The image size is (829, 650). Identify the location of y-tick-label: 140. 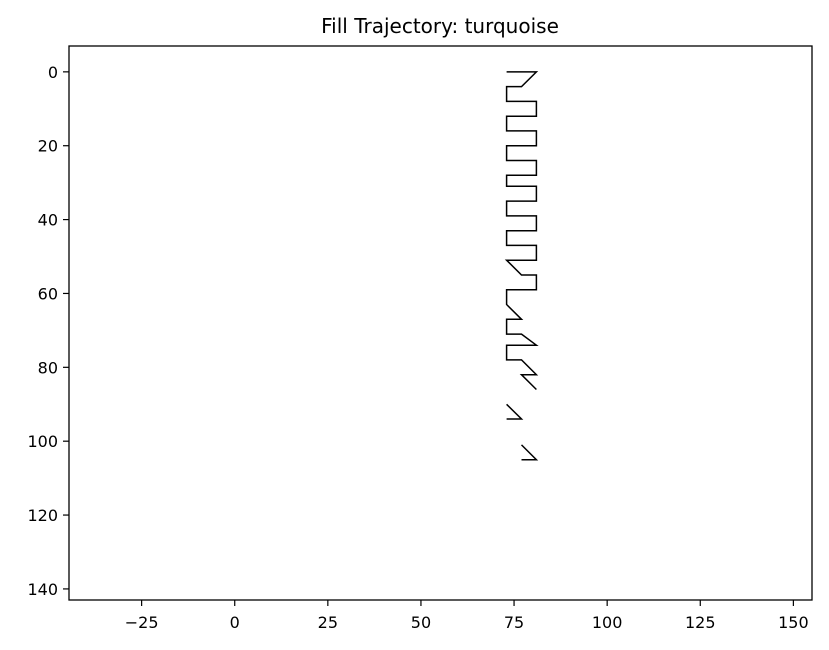
(42, 589).